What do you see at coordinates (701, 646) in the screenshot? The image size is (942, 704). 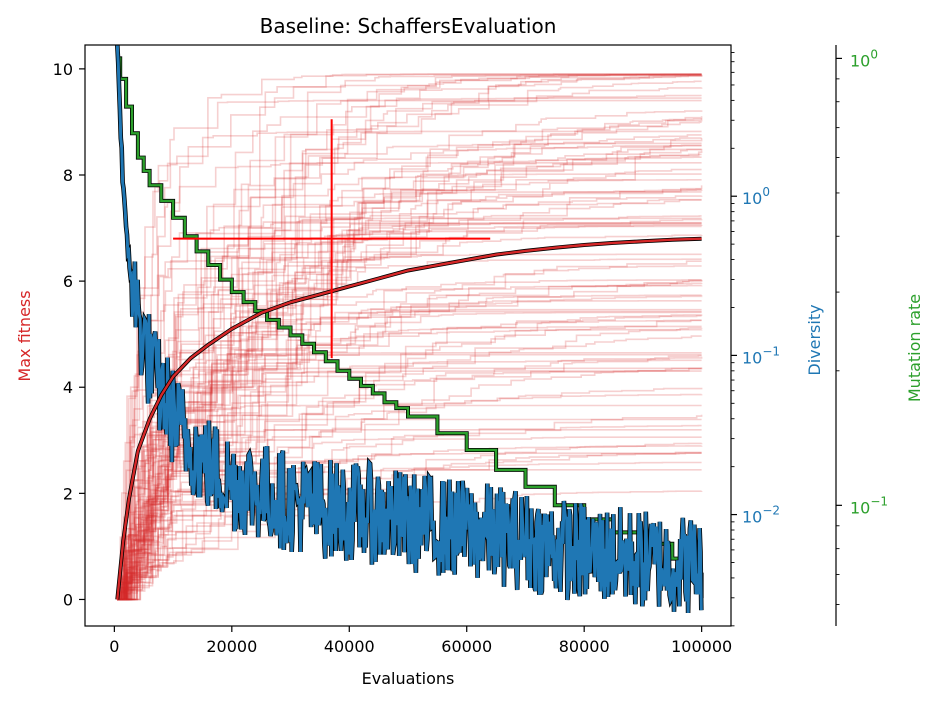 I see `x-tick-label: 100000` at bounding box center [701, 646].